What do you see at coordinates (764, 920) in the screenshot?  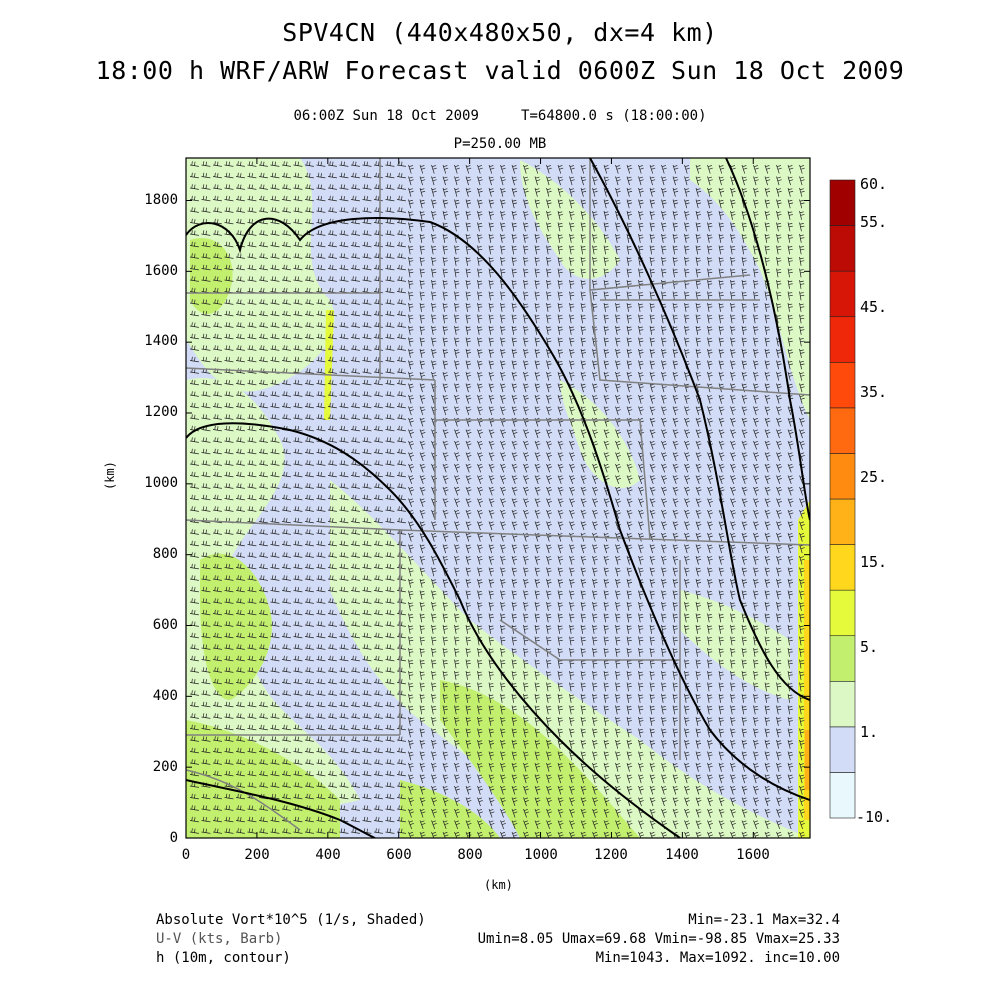 I see `footer-shading-stats: Min=-23.1 Max=32.4` at bounding box center [764, 920].